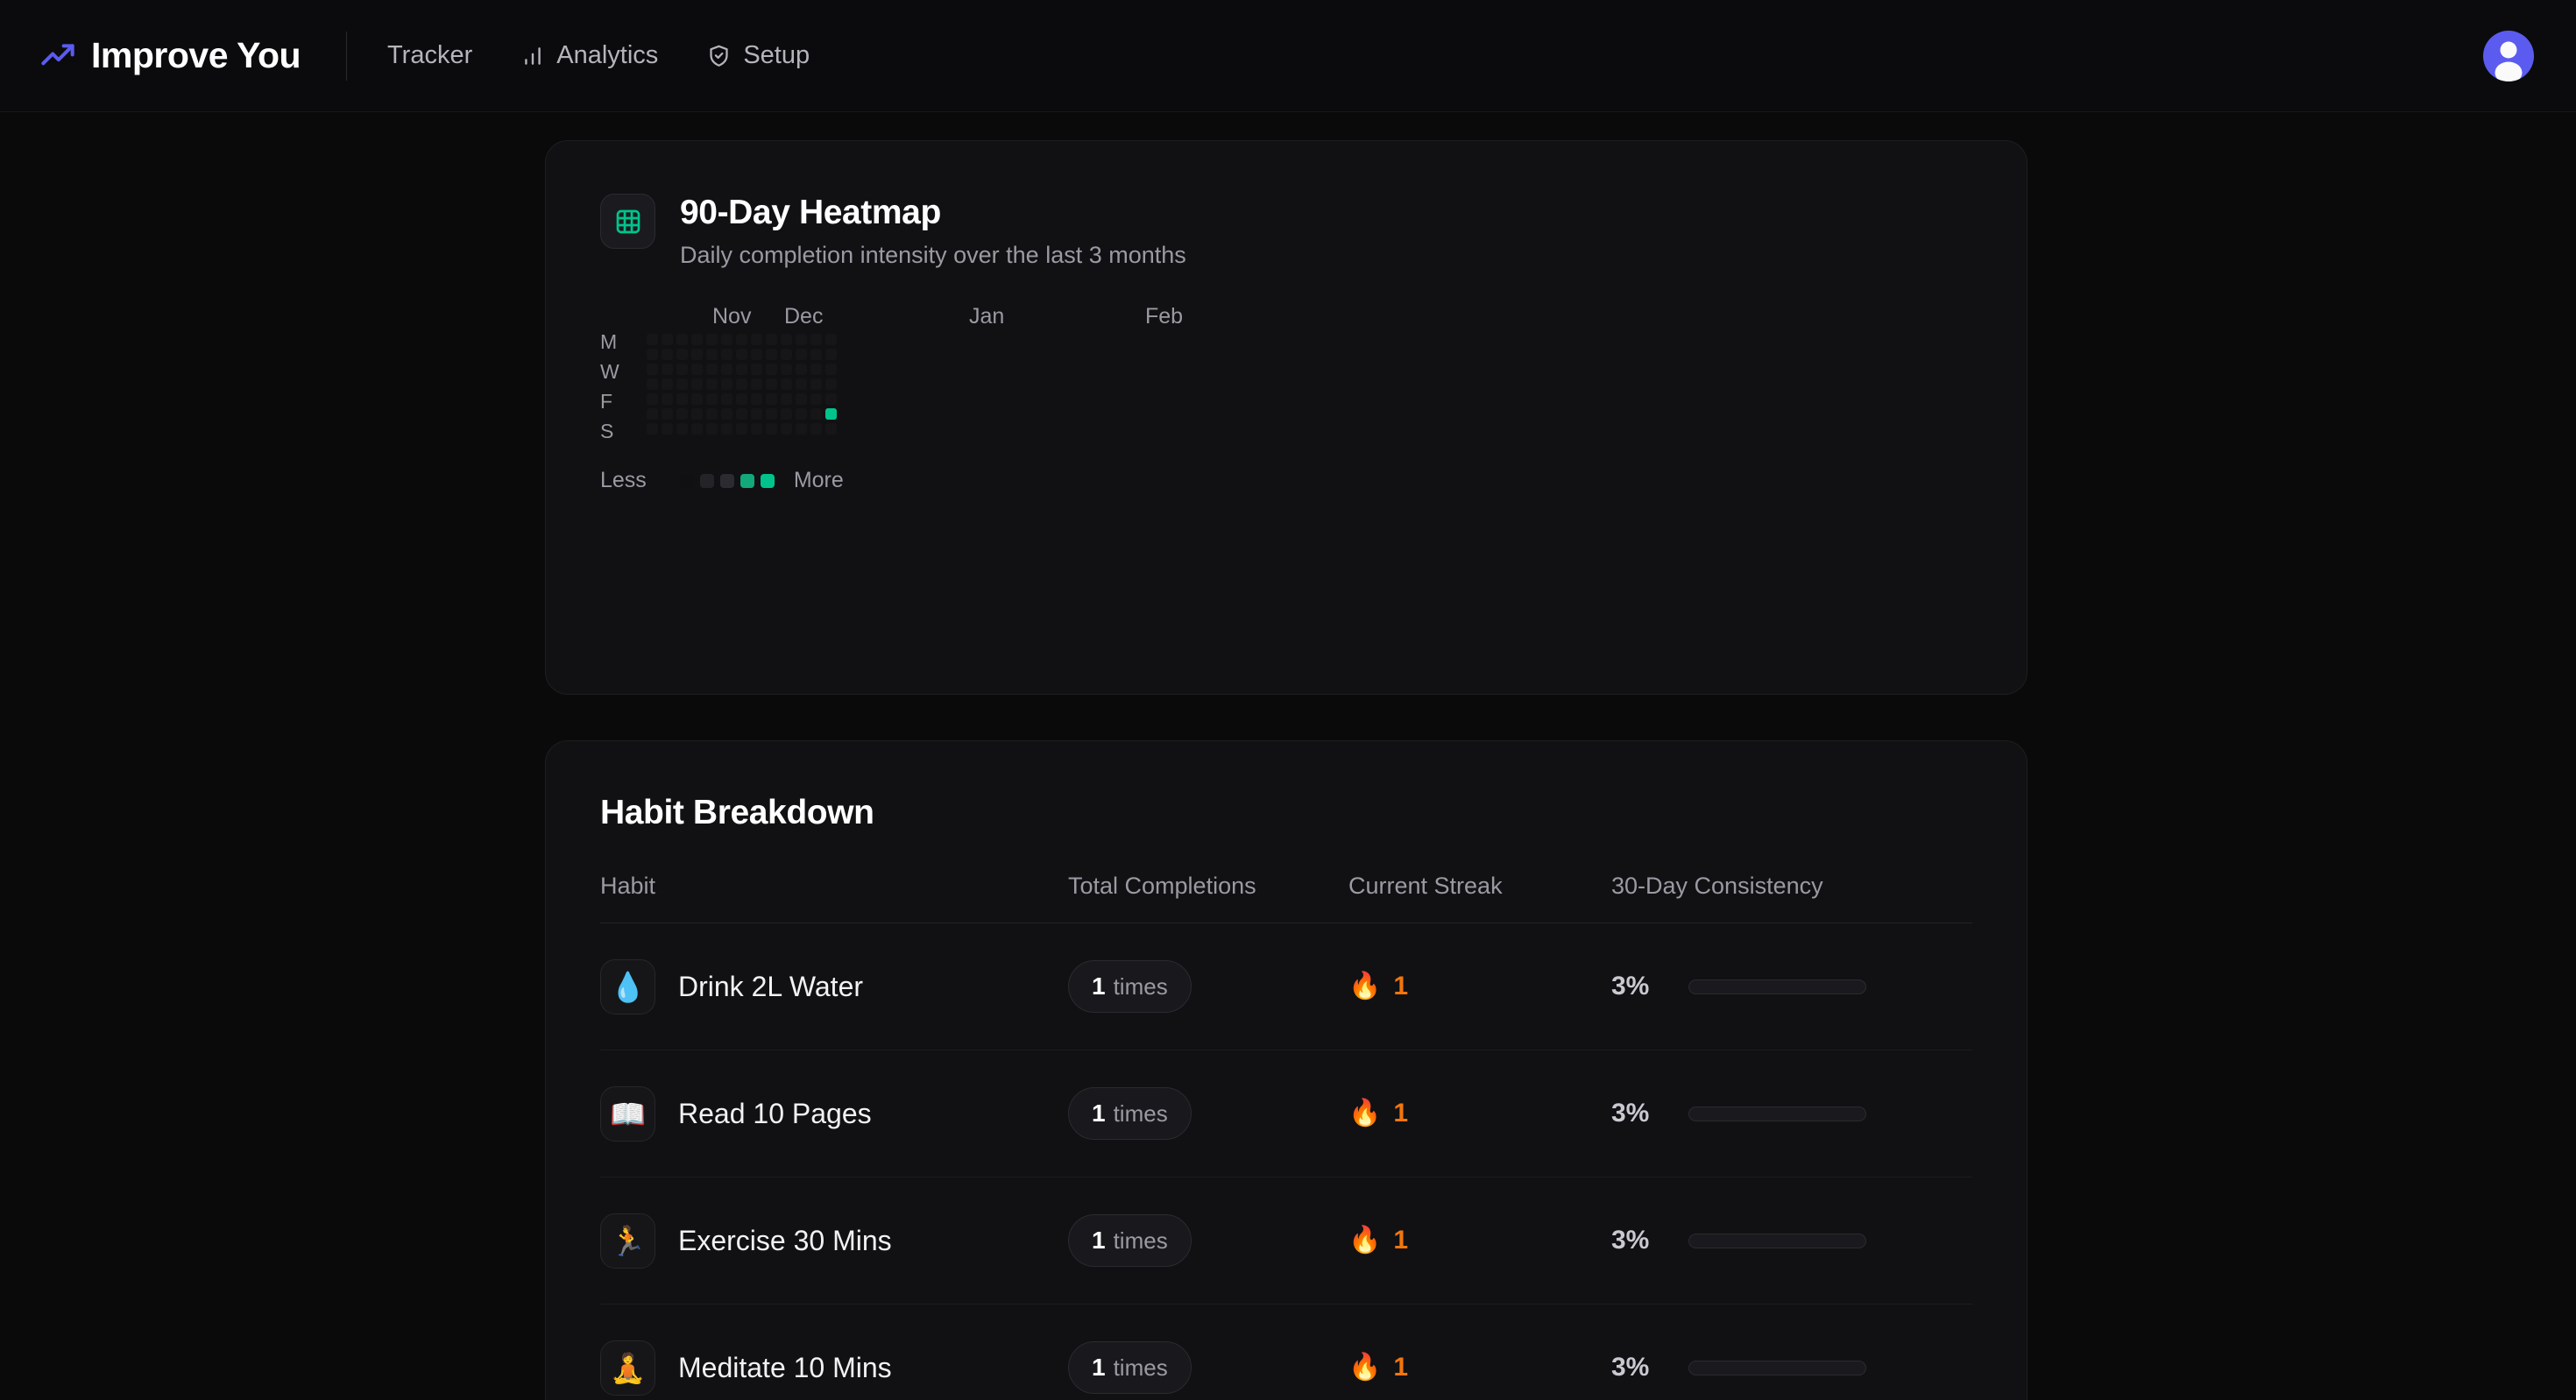  What do you see at coordinates (1286, 1113) in the screenshot?
I see `table-row: 📖 Read 10 Pages 1 times 🔥 1 3%` at bounding box center [1286, 1113].